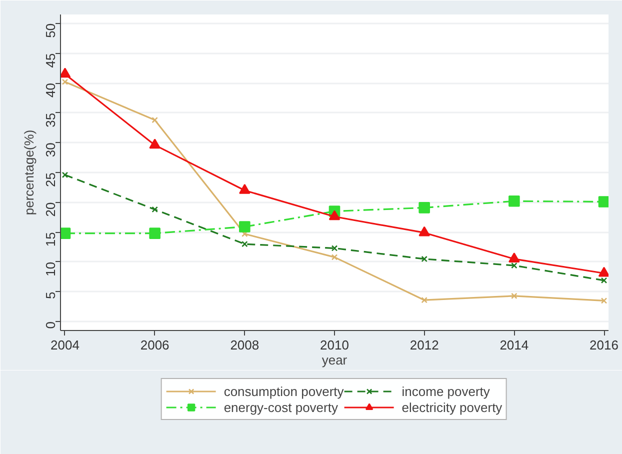 This screenshot has width=622, height=454. I want to click on x-tick-label: 2008, so click(245, 345).